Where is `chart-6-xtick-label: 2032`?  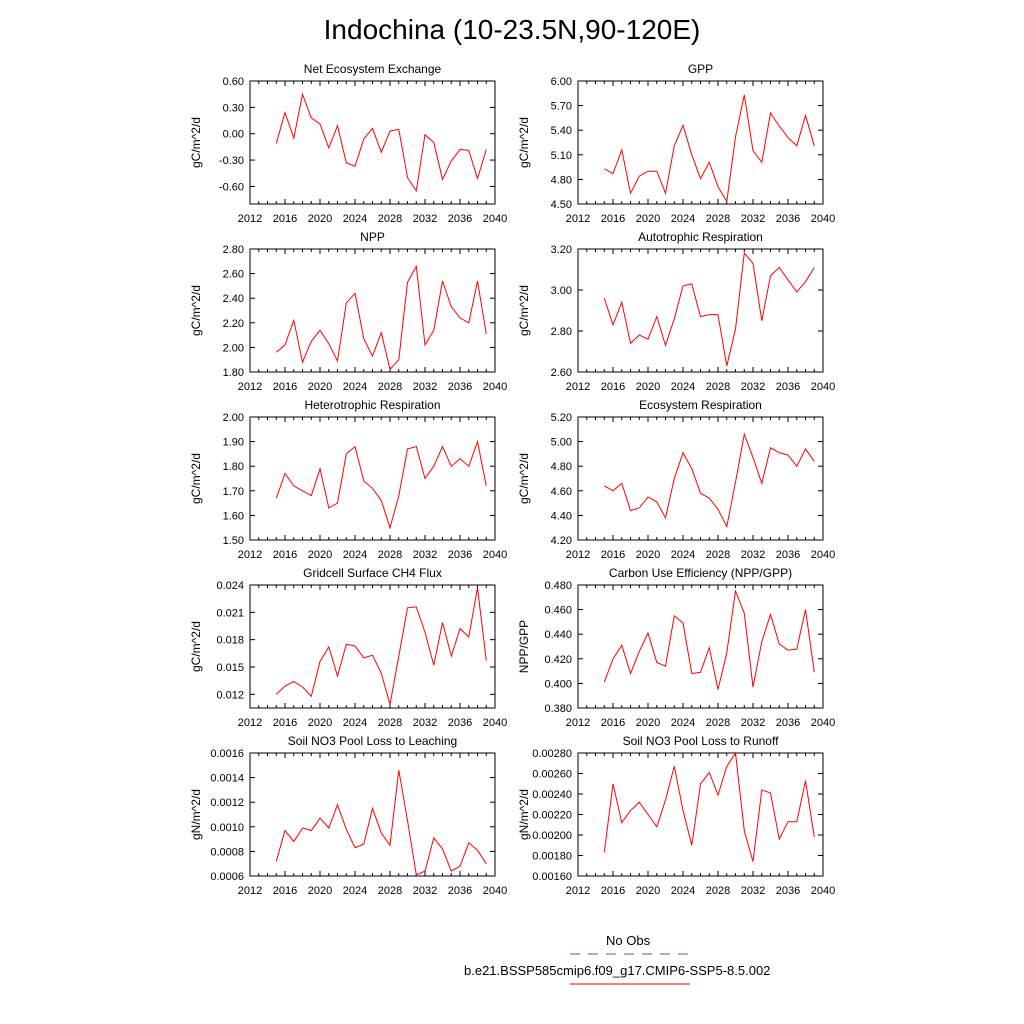 chart-6-xtick-label: 2032 is located at coordinates (753, 555).